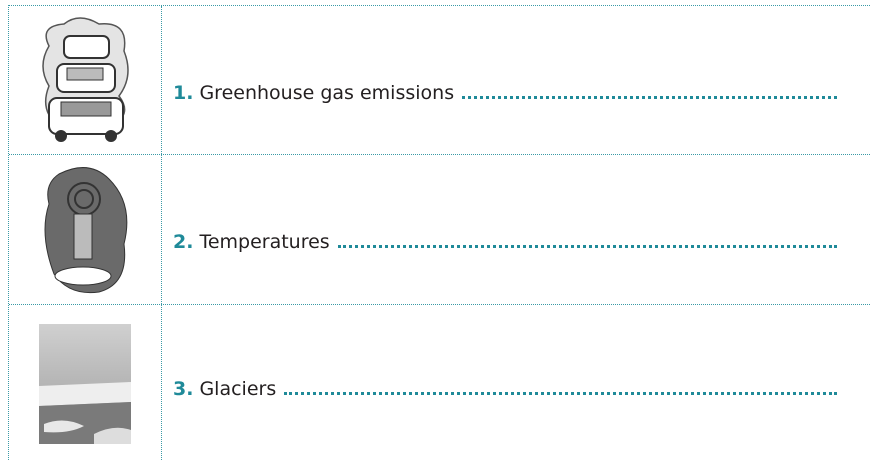 The image size is (871, 460). What do you see at coordinates (264, 242) in the screenshot?
I see `item-text: Temperatures` at bounding box center [264, 242].